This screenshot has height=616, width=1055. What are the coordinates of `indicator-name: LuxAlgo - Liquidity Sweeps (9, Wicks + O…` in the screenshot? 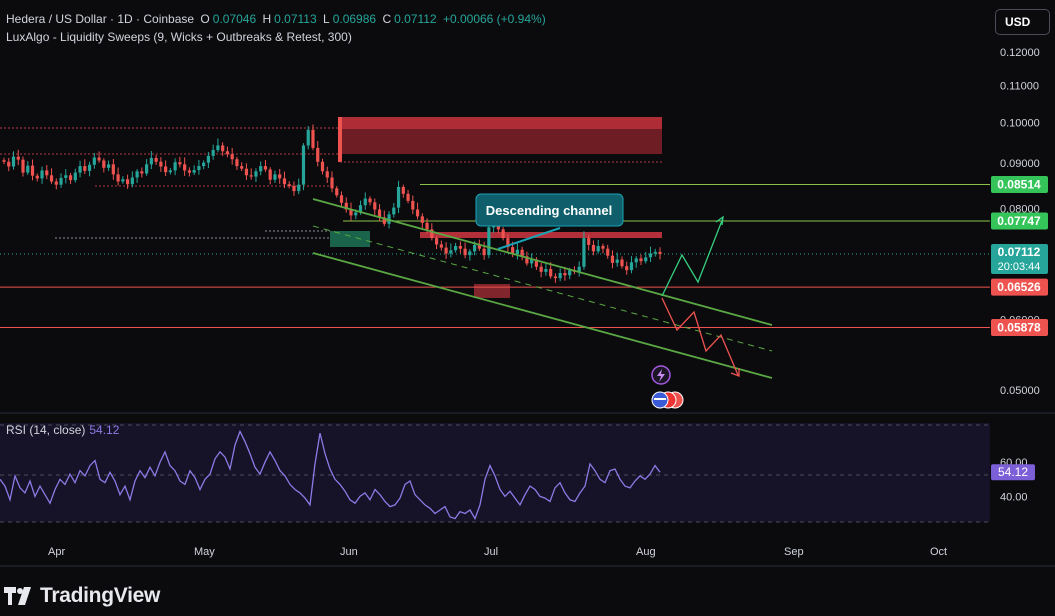 It's located at (179, 37).